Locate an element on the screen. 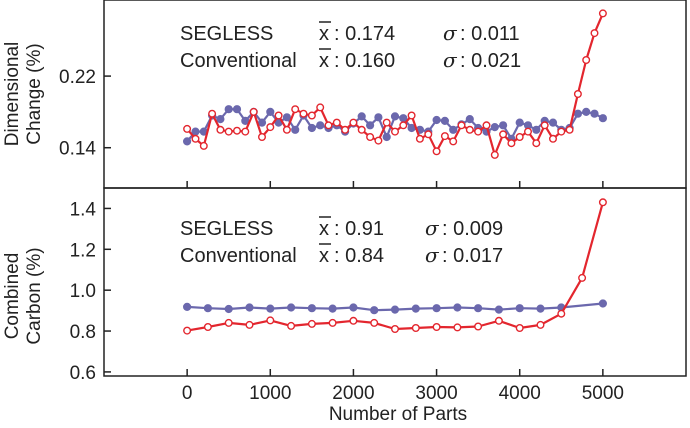  xtick-label: 2000 is located at coordinates (353, 393).